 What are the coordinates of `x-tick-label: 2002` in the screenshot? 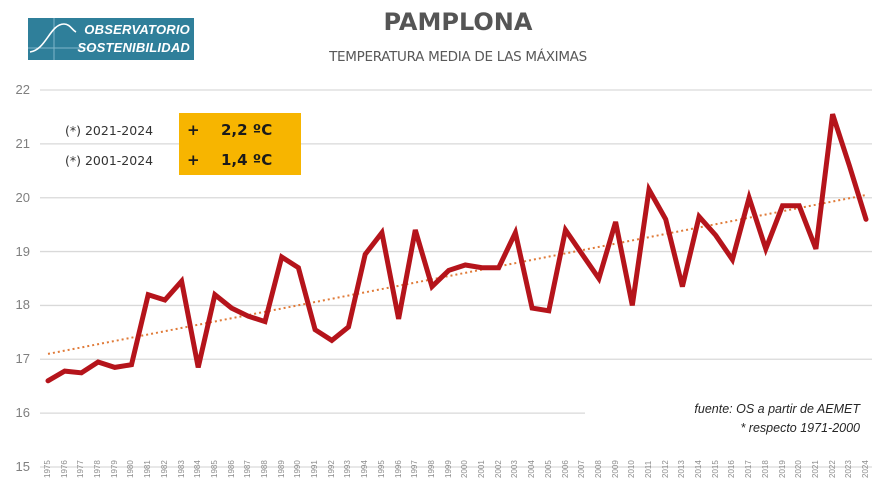 It's located at (498, 469).